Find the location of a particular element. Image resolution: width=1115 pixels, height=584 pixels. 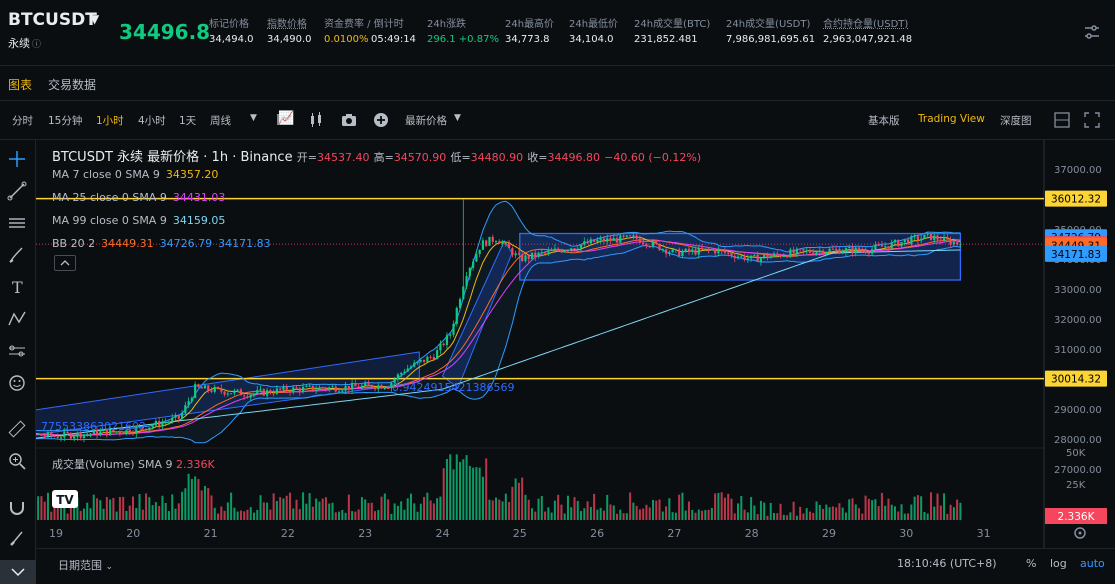

brush-icon is located at coordinates (17, 255).